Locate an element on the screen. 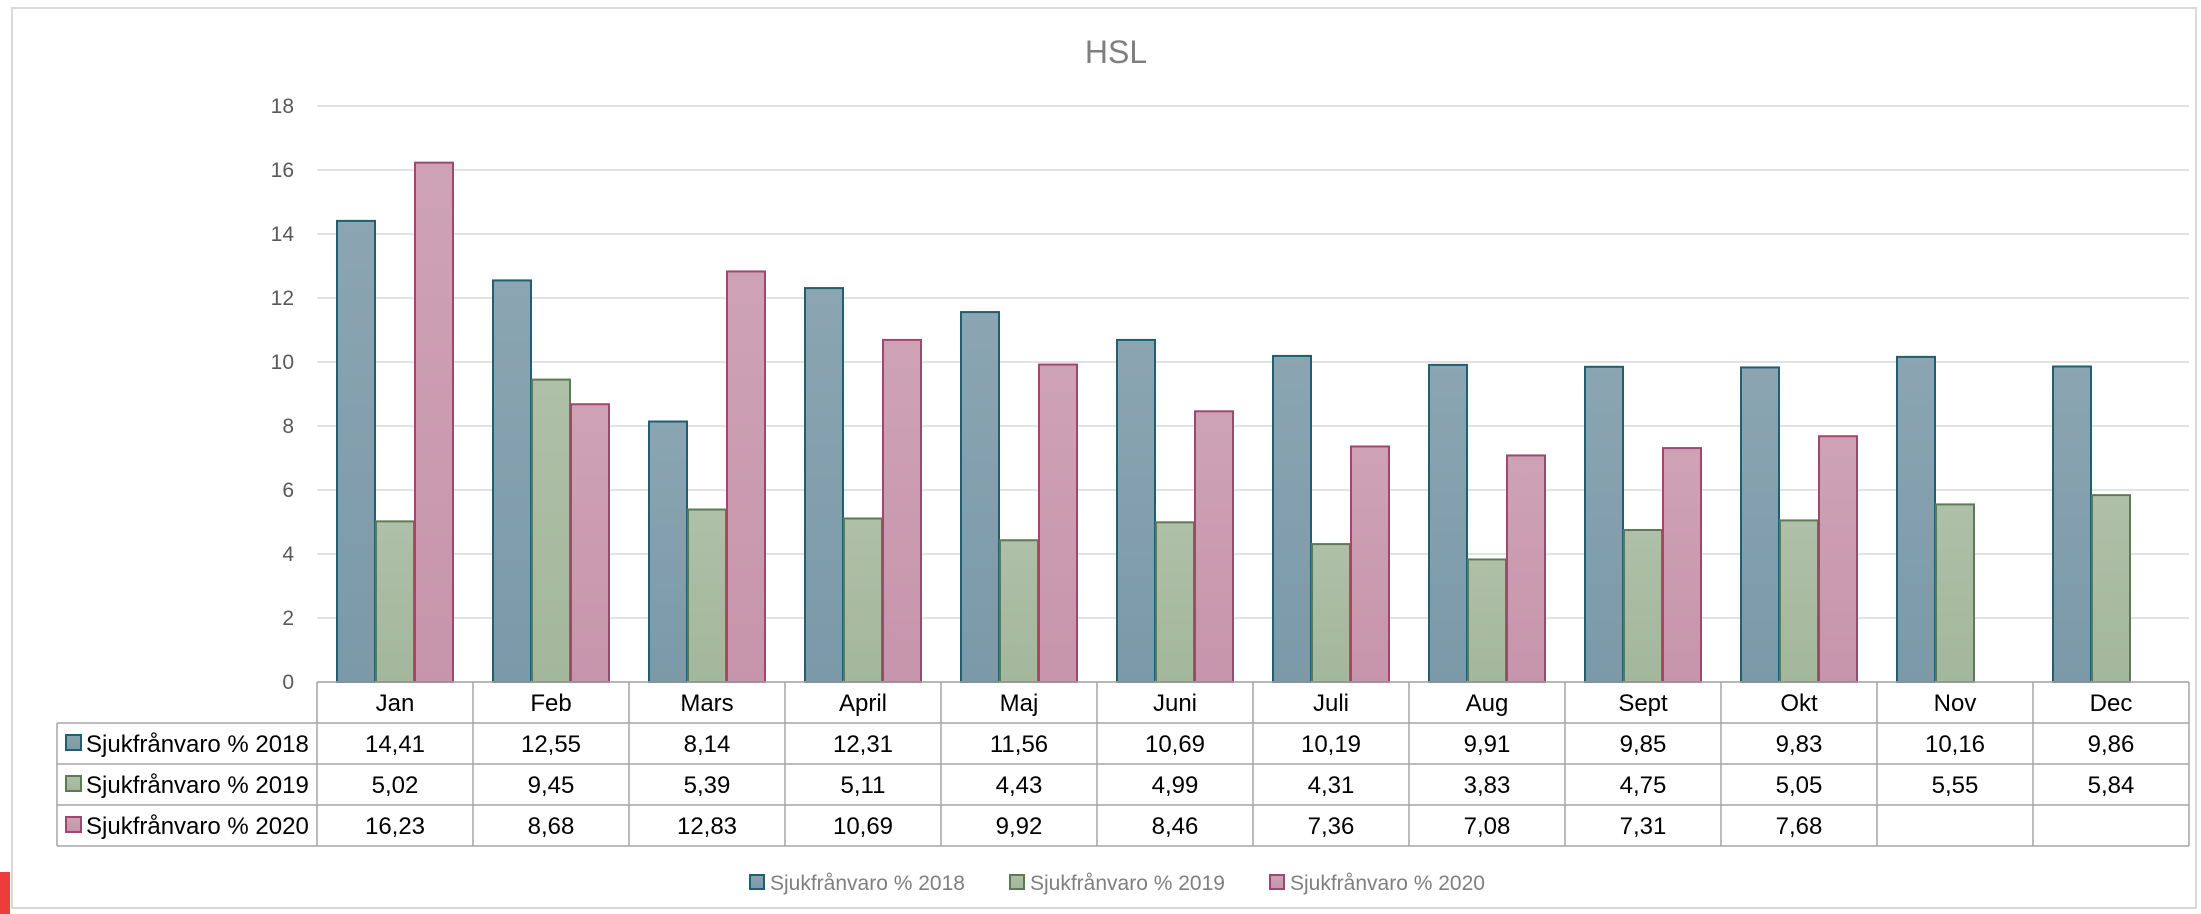 The width and height of the screenshot is (2201, 914). table-cell-value: 12,55 is located at coordinates (551, 744).